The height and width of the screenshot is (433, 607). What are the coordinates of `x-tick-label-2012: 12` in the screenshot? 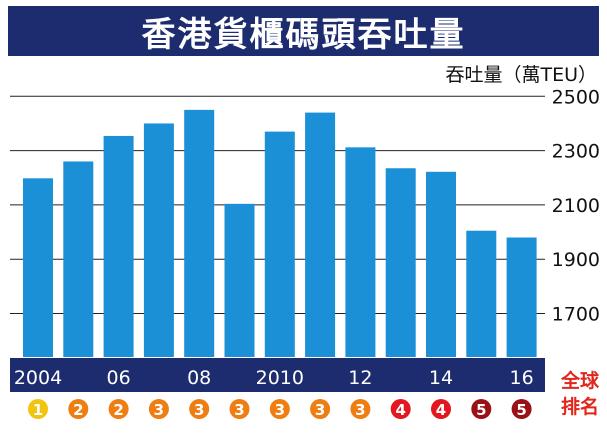 It's located at (360, 378).